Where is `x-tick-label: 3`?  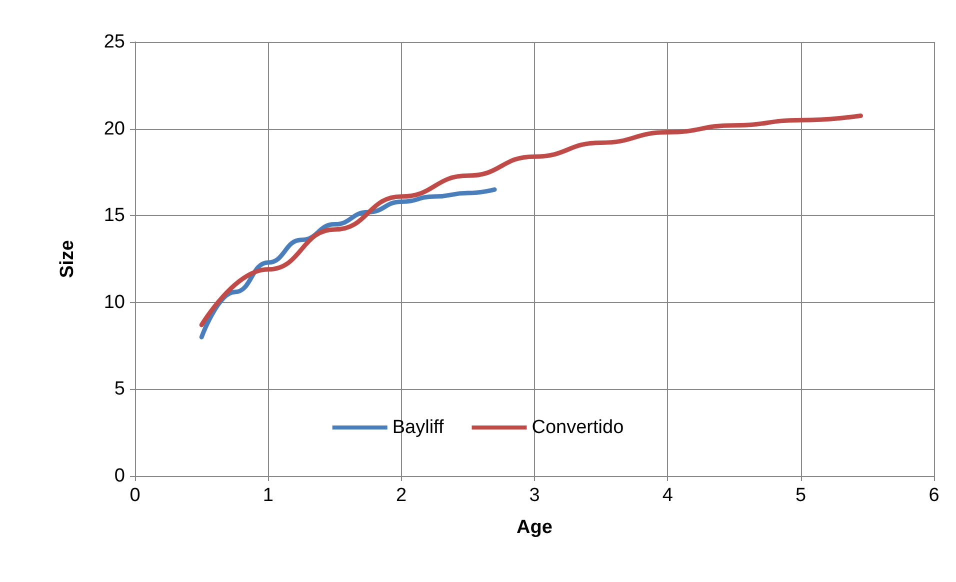 x-tick-label: 3 is located at coordinates (534, 495).